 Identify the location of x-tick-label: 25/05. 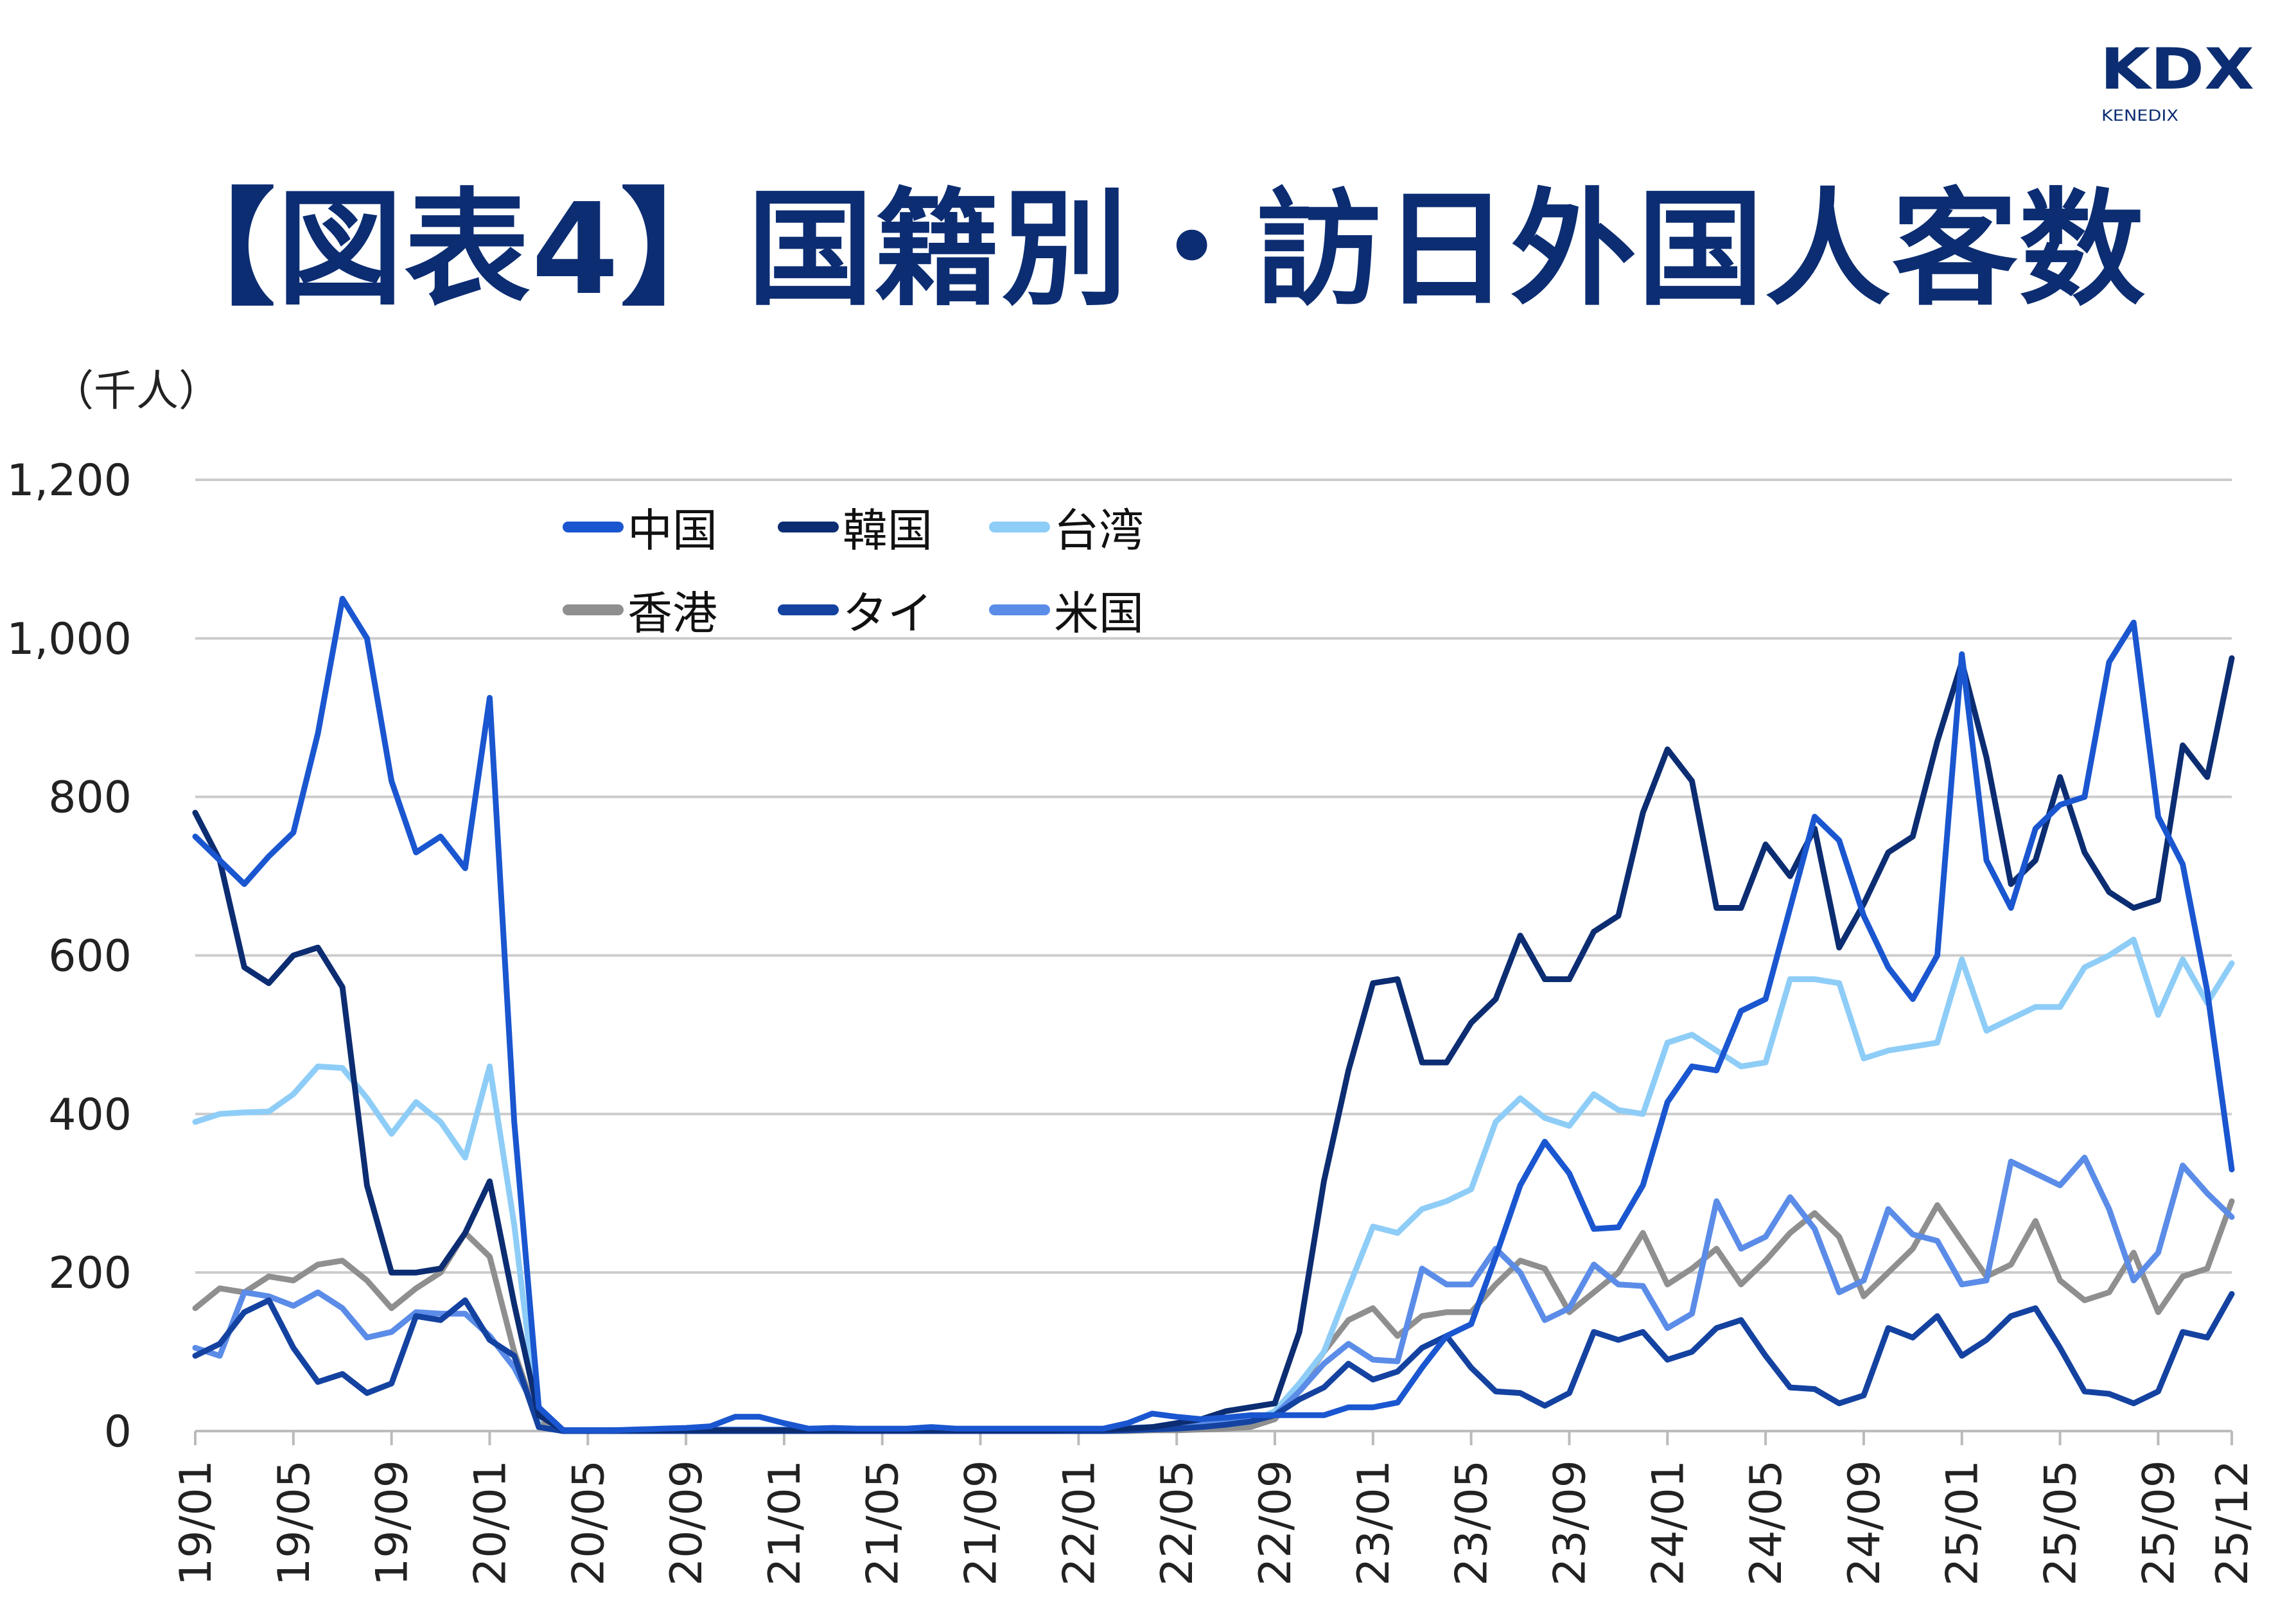
(2061, 1523).